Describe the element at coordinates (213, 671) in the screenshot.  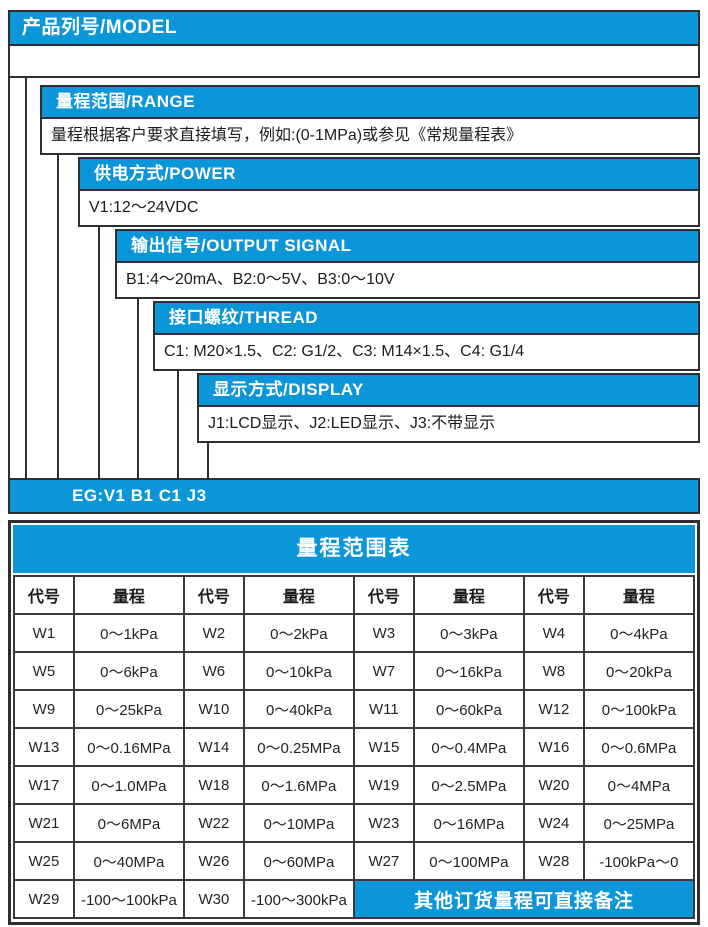
I see `code-cell: W6` at that location.